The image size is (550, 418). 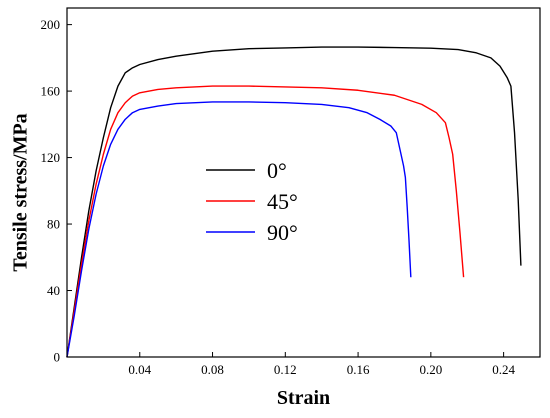 I want to click on x-tick-label: 0.08, so click(x=212, y=369).